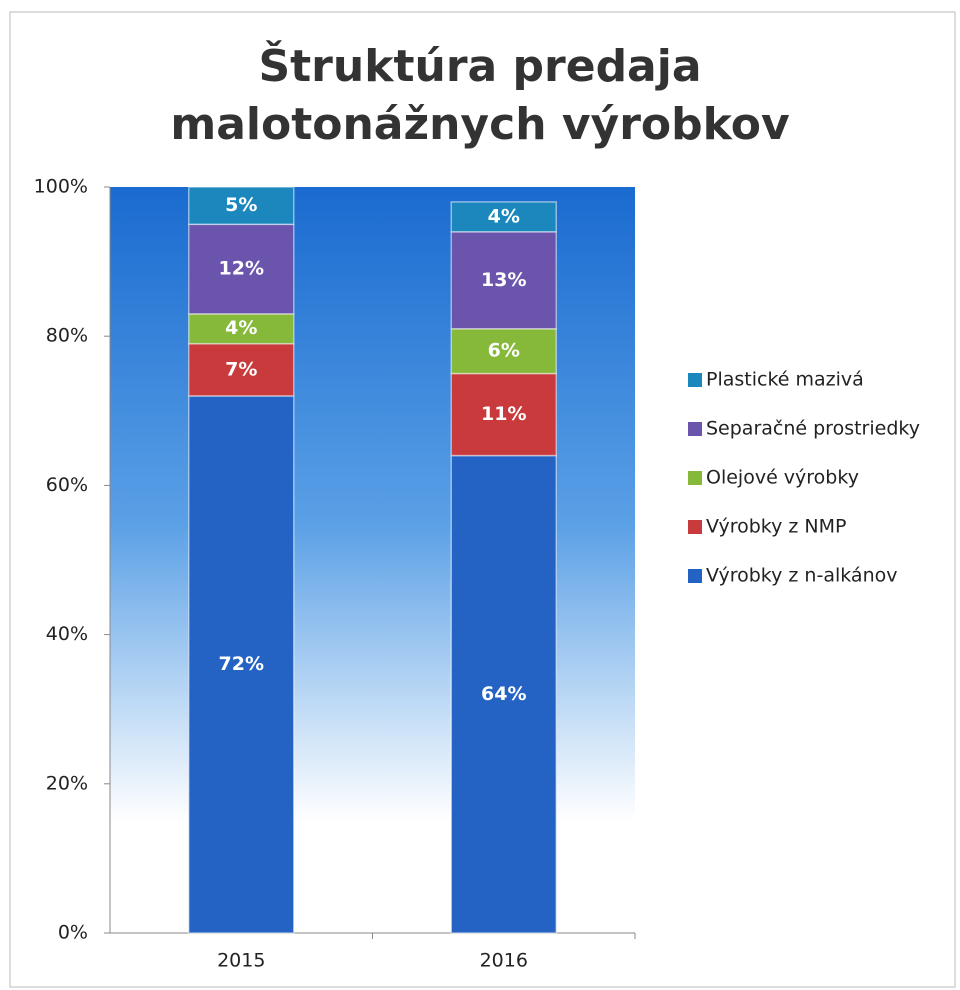  I want to click on chart-title: Štruktúra predaja malotonážnych výrobkov, so click(480, 95).